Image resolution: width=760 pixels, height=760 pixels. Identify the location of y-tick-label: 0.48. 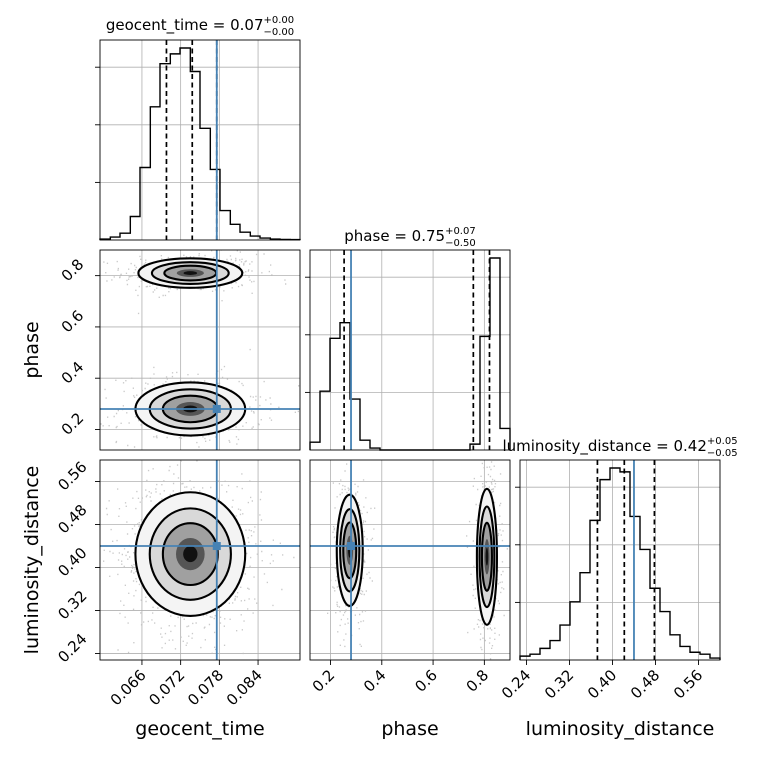
(72, 519).